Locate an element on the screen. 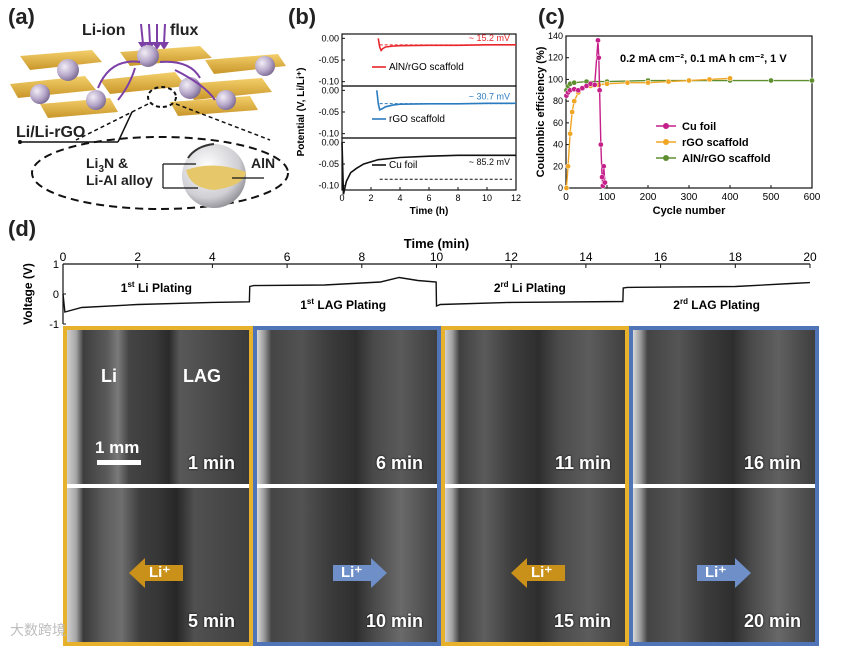 This screenshot has width=865, height=648. x-axis-label: Time (h) is located at coordinates (429, 211).